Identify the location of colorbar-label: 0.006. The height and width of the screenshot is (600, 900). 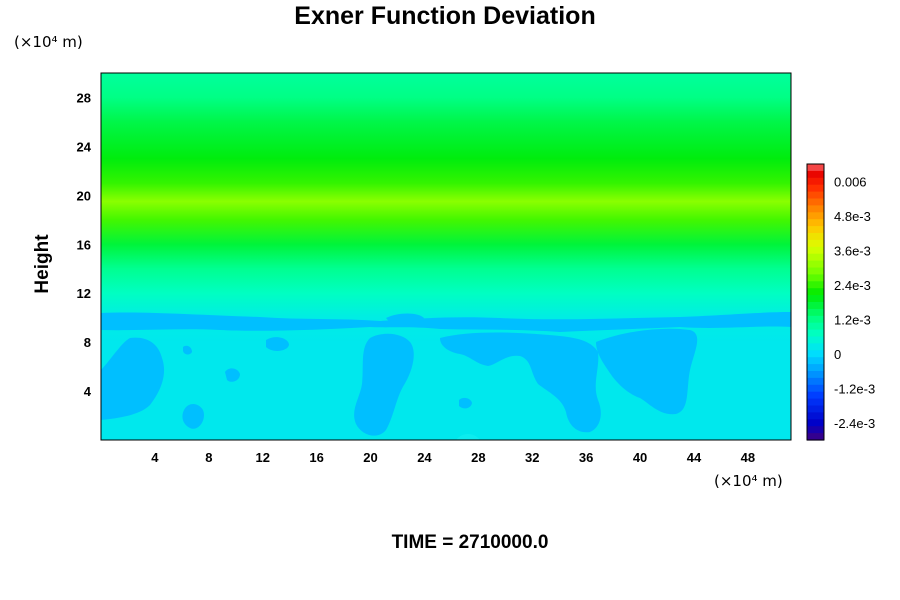
(850, 181).